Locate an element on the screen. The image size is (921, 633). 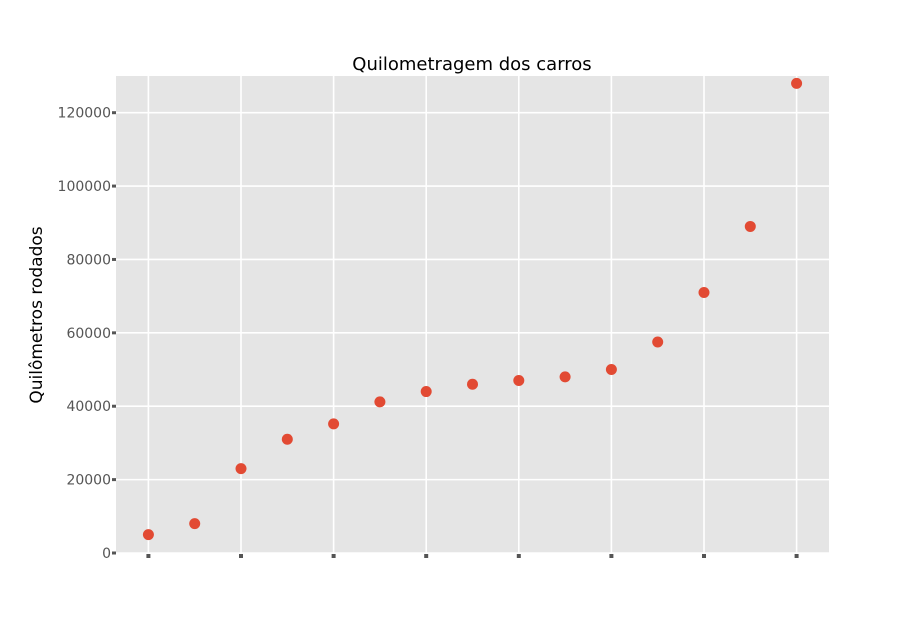
y-tick-label: 80000 is located at coordinates (88, 260).